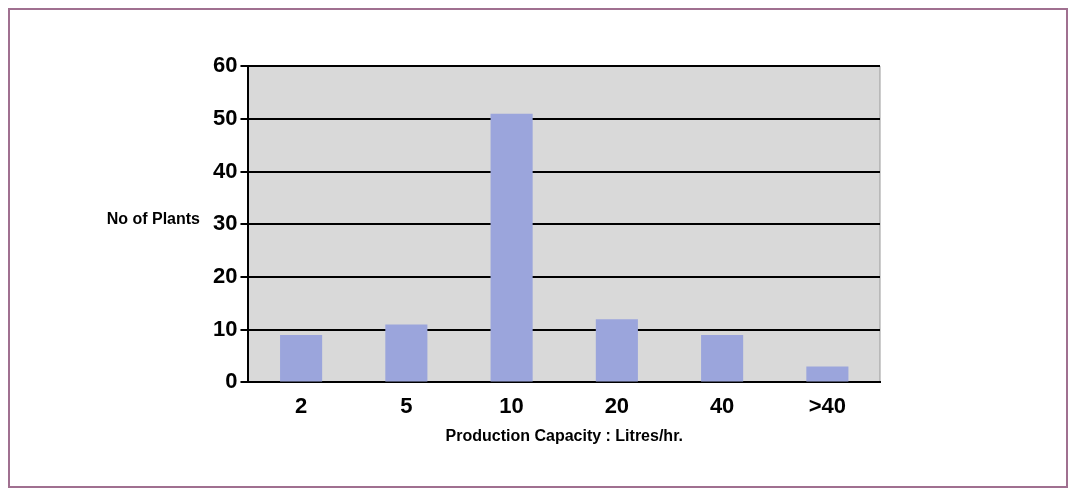 This screenshot has height=504, width=1084. What do you see at coordinates (564, 435) in the screenshot?
I see `x-axis-title: Production Capacity : Litres/hr.` at bounding box center [564, 435].